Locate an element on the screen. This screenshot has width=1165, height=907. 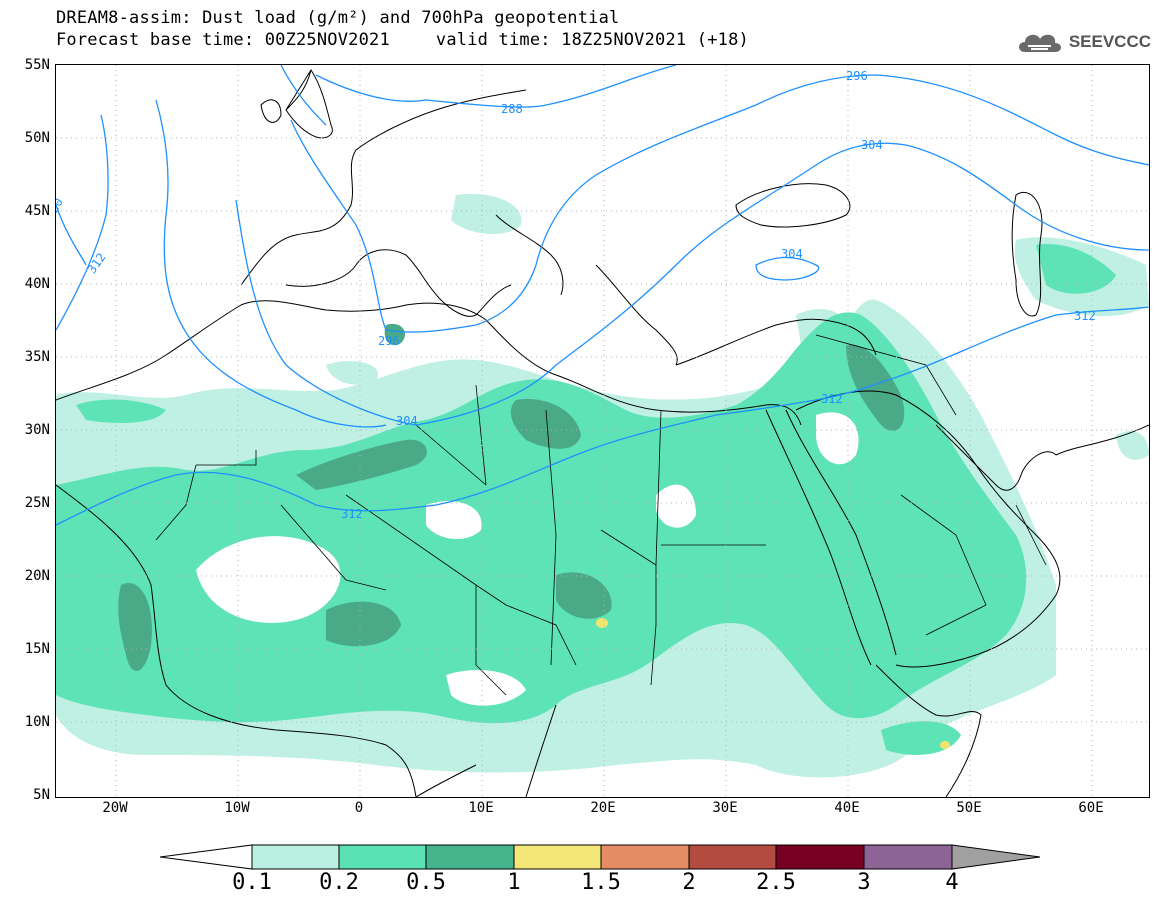
contour-label: 20 is located at coordinates (61, 206).